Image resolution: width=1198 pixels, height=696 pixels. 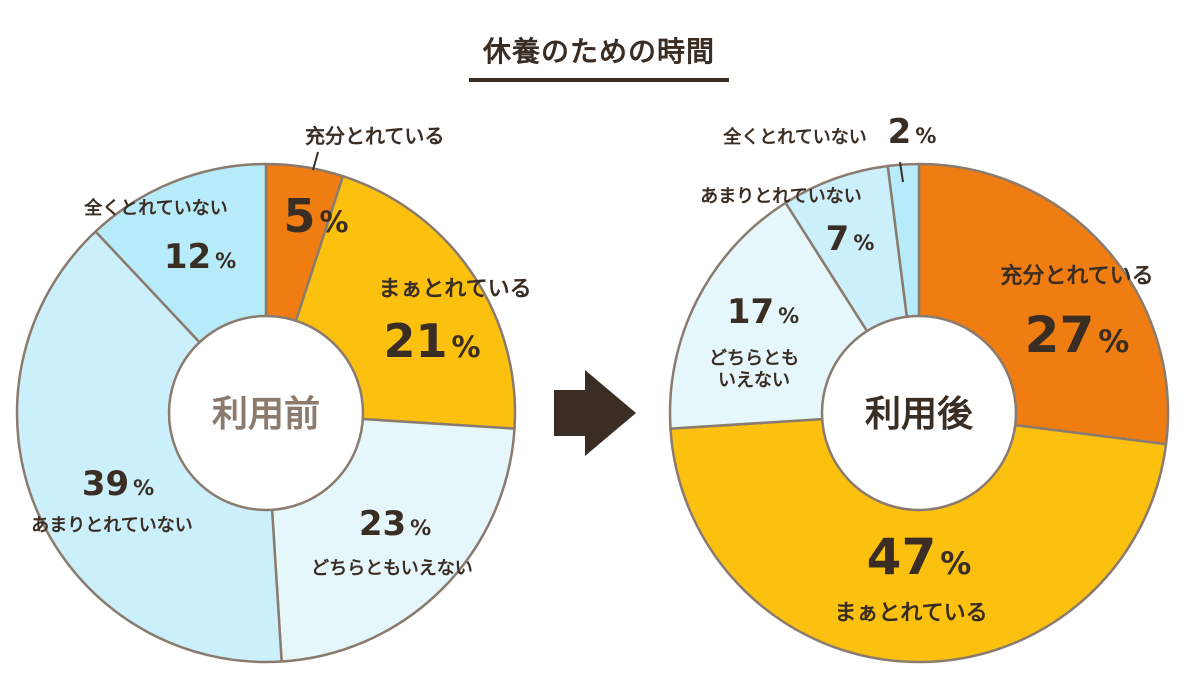 I want to click on chart-title-wrap: 休養のための時間, so click(x=599, y=56).